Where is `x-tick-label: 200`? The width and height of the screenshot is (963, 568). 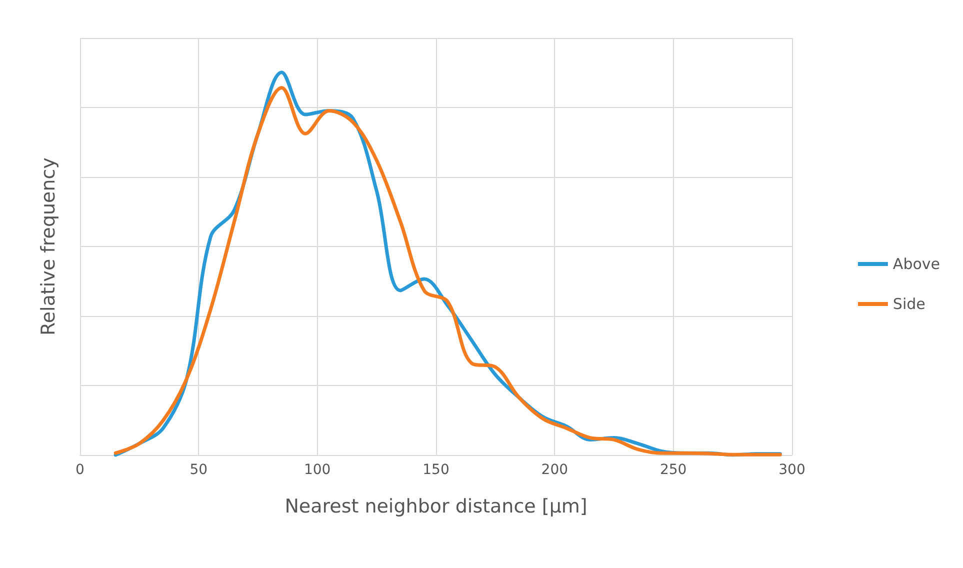
x-tick-label: 200 is located at coordinates (554, 470).